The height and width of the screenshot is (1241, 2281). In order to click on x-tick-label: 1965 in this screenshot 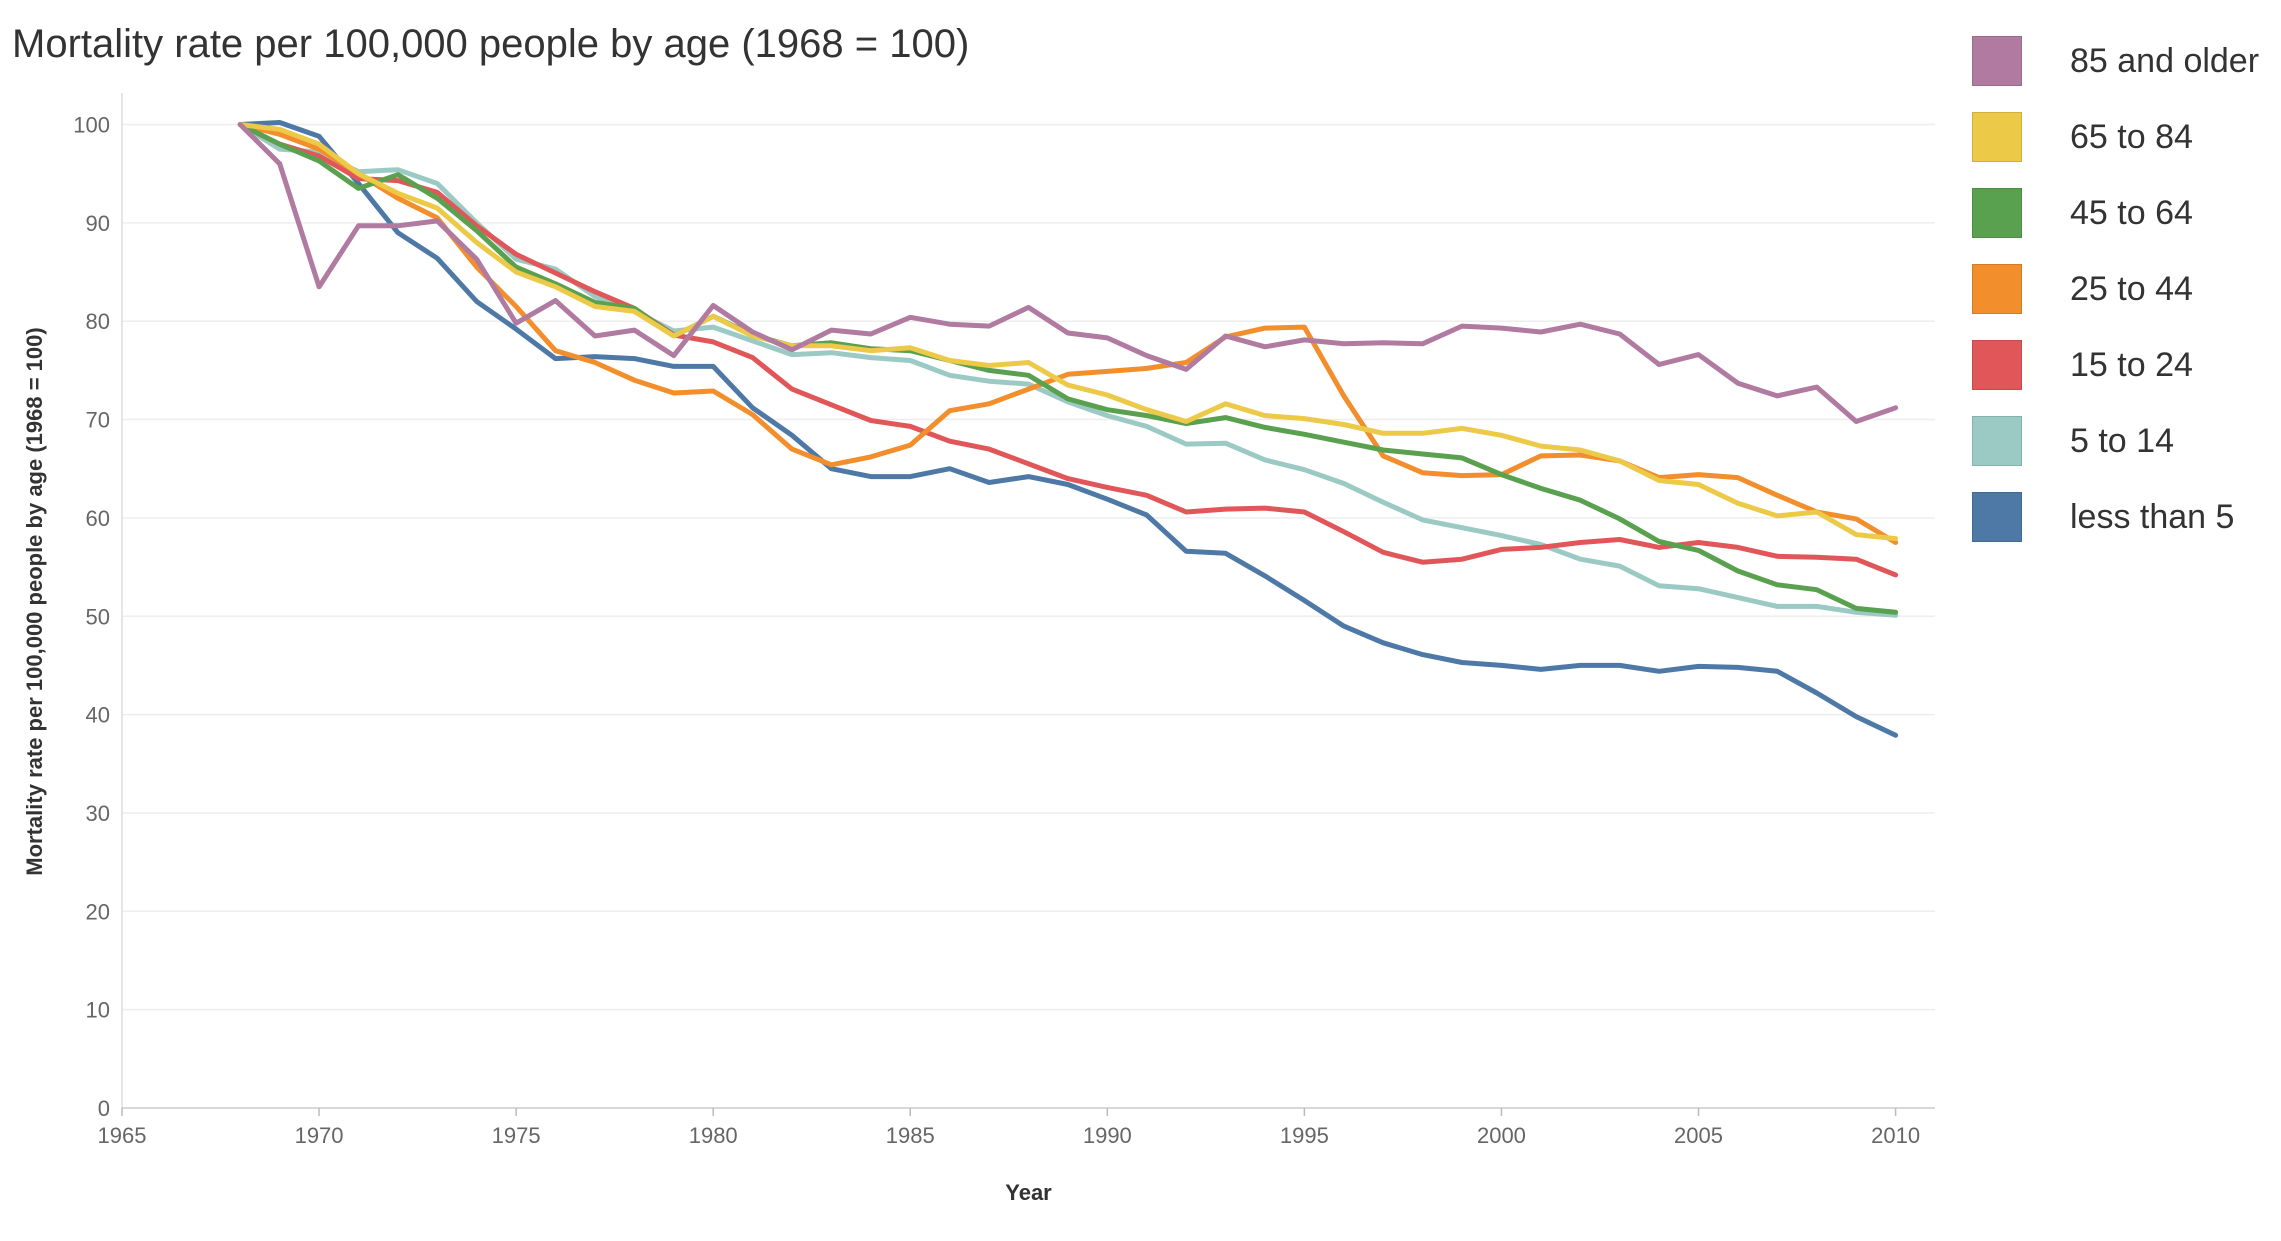, I will do `click(122, 1135)`.